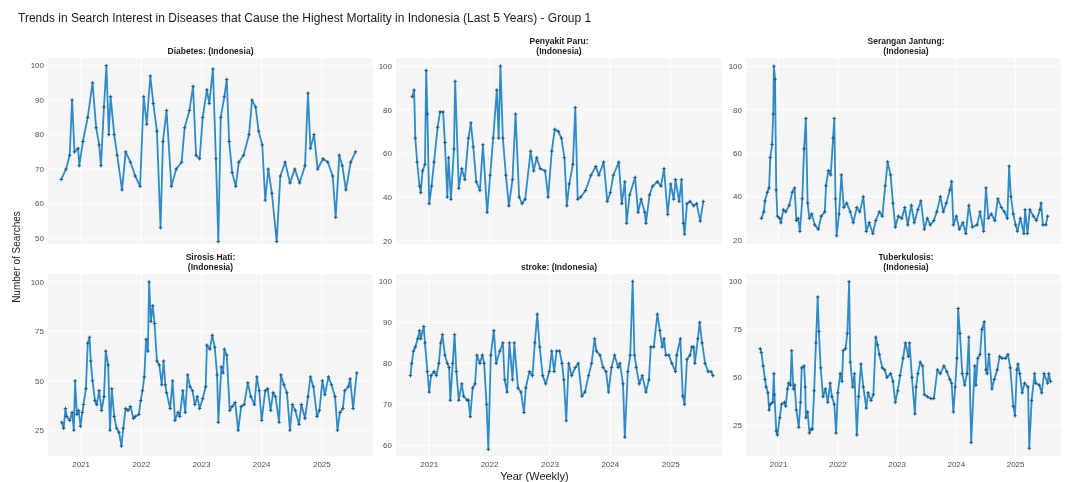 This screenshot has height=482, width=1069. Describe the element at coordinates (16, 257) in the screenshot. I see `y-axis-title: Number of Searches` at that location.